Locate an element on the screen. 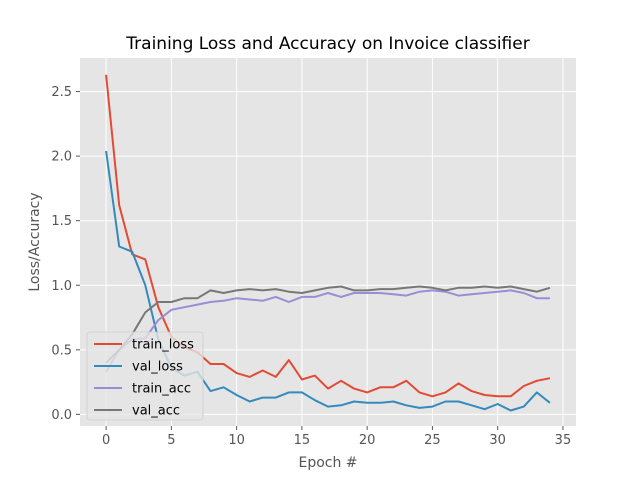  y-axis-ticks: 0.0 0.5 1.0 1.5 2.0 2.5 is located at coordinates (65, 254).